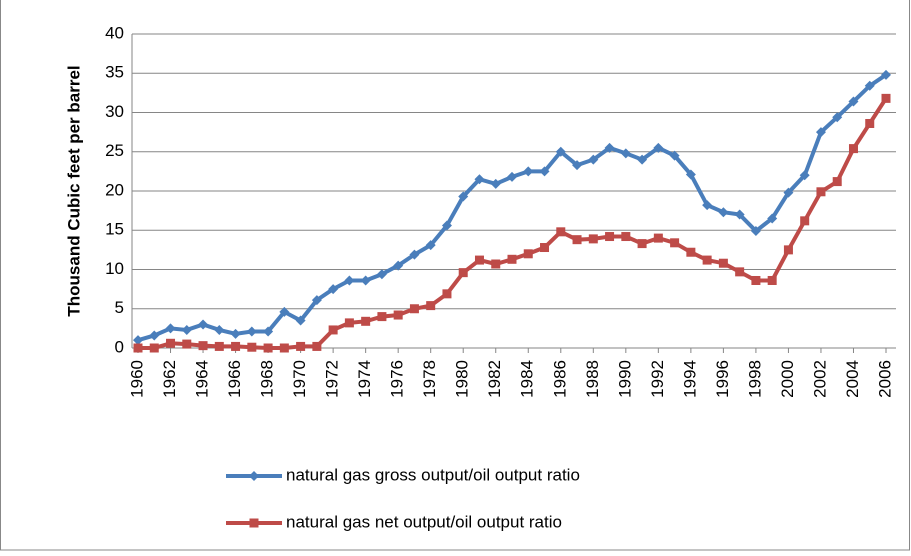 The image size is (911, 556). Describe the element at coordinates (114, 268) in the screenshot. I see `y-tick-label: 10` at that location.